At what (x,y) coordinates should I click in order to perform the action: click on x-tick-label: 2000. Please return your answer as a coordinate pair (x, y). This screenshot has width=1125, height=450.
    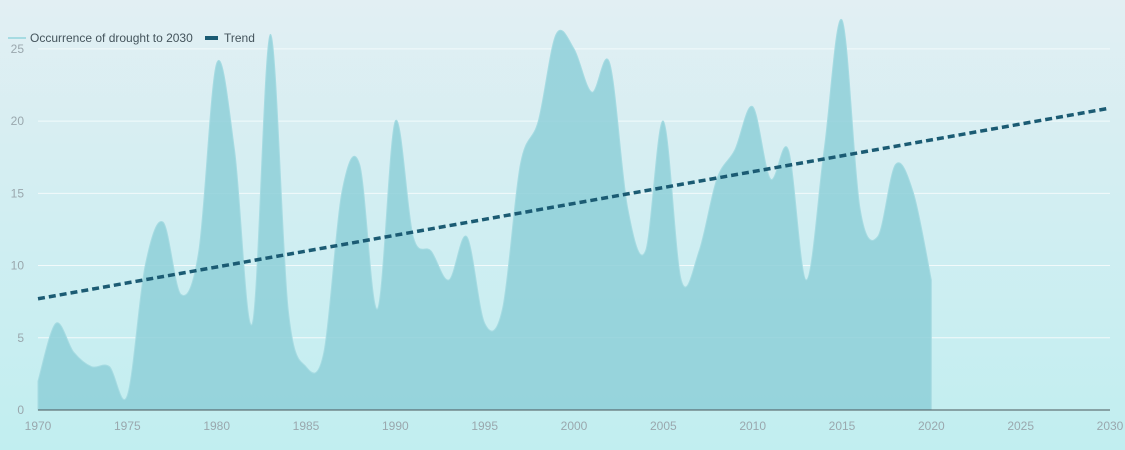
    Looking at the image, I should click on (574, 426).